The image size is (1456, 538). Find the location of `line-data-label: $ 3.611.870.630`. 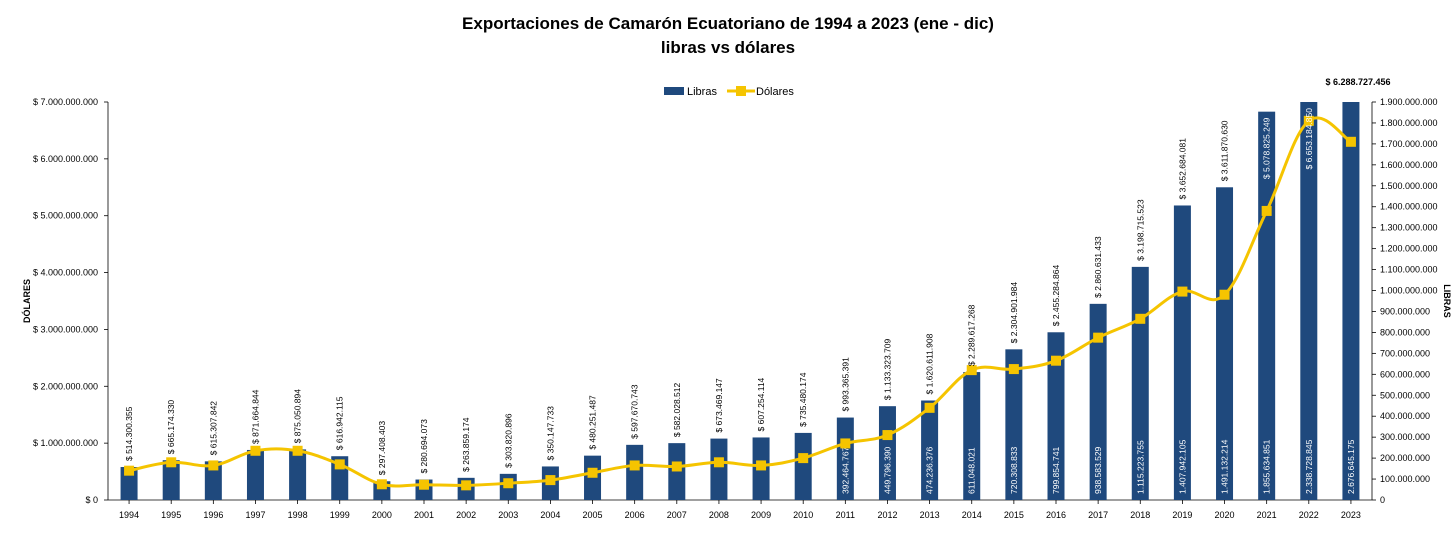

line-data-label: $ 3.611.870.630 is located at coordinates (1225, 150).